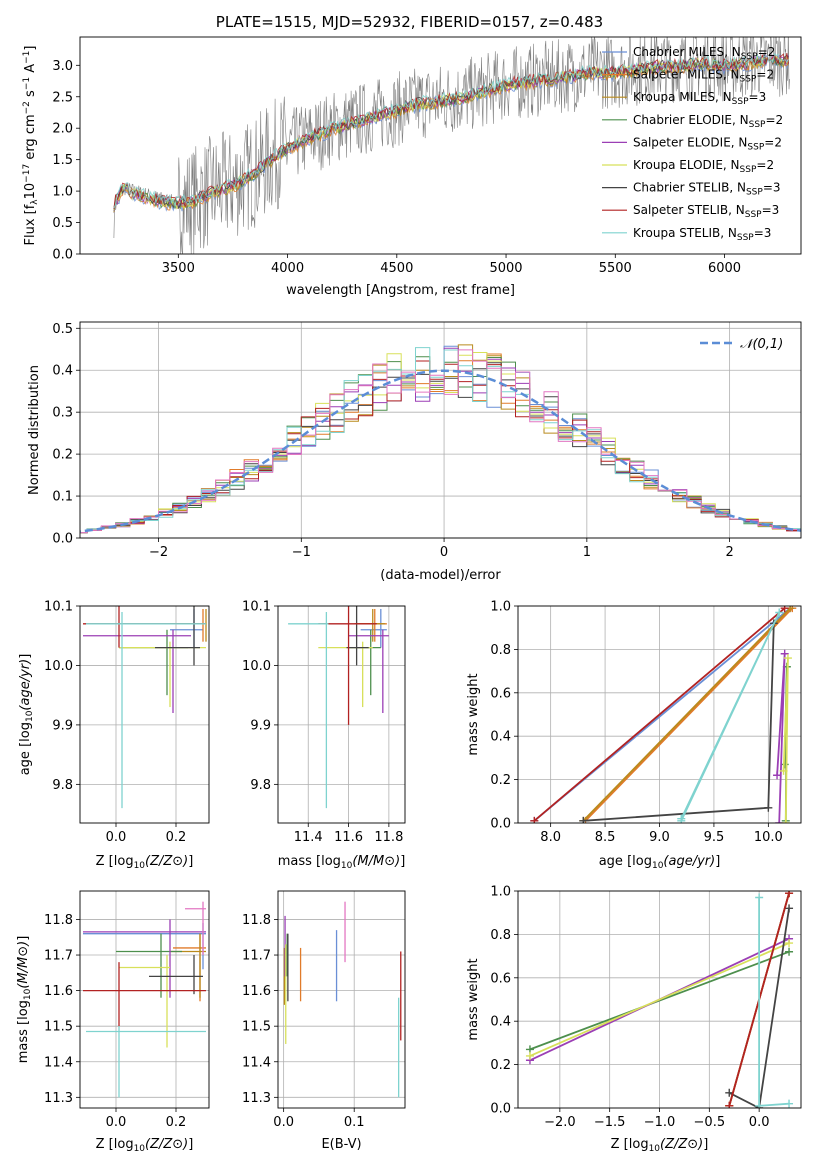  What do you see at coordinates (587, 552) in the screenshot?
I see `x-tick-label: 1` at bounding box center [587, 552].